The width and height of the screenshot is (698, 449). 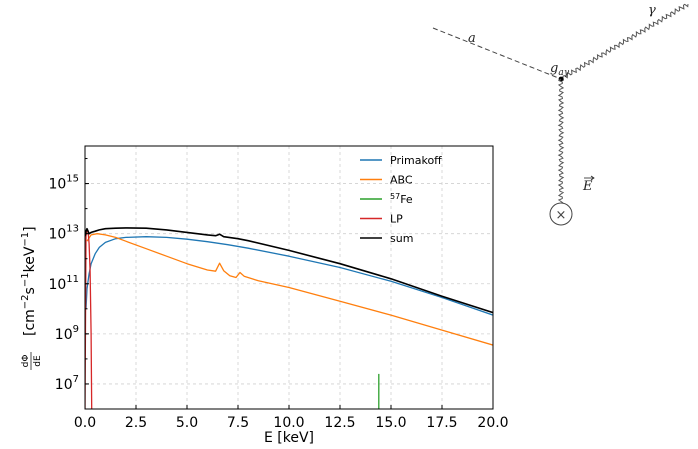 What do you see at coordinates (63, 283) in the screenshot?
I see `y-tick-label: 10¹¹` at bounding box center [63, 283].